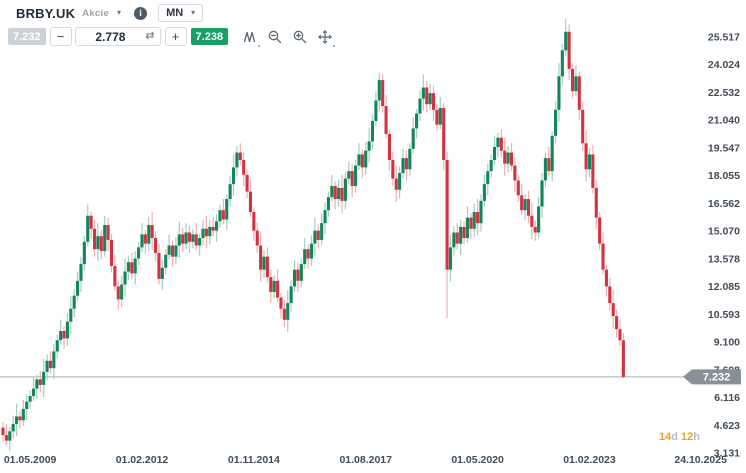 This screenshot has width=746, height=473. I want to click on x-axis-label: 01.08.2017, so click(365, 460).